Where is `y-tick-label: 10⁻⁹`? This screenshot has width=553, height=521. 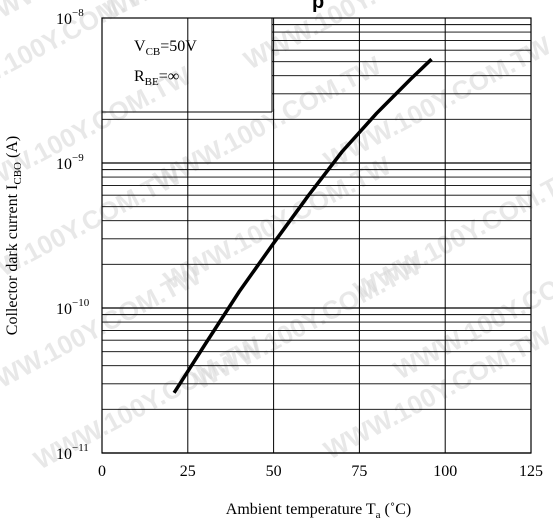
y-tick-label: 10⁻⁹ is located at coordinates (70, 162).